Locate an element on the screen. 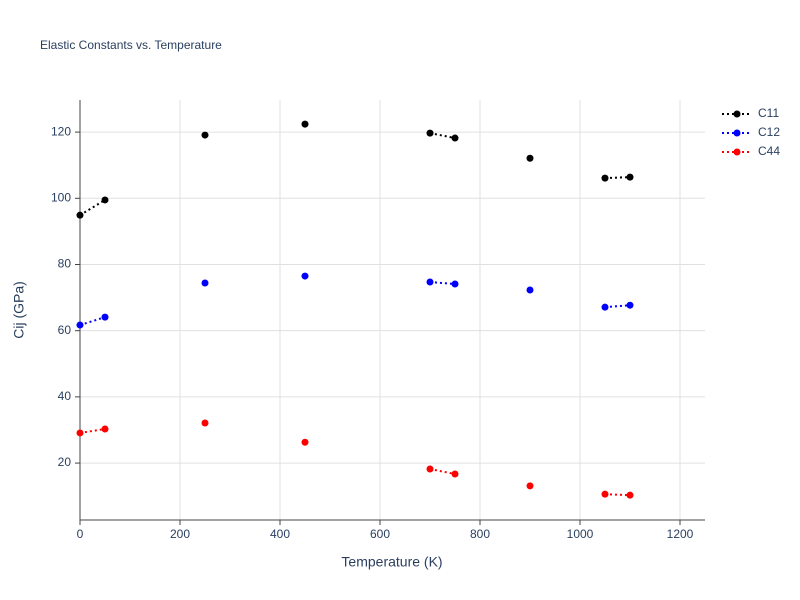 Image resolution: width=800 pixels, height=600 pixels. y-tick-label: 40 is located at coordinates (65, 396).